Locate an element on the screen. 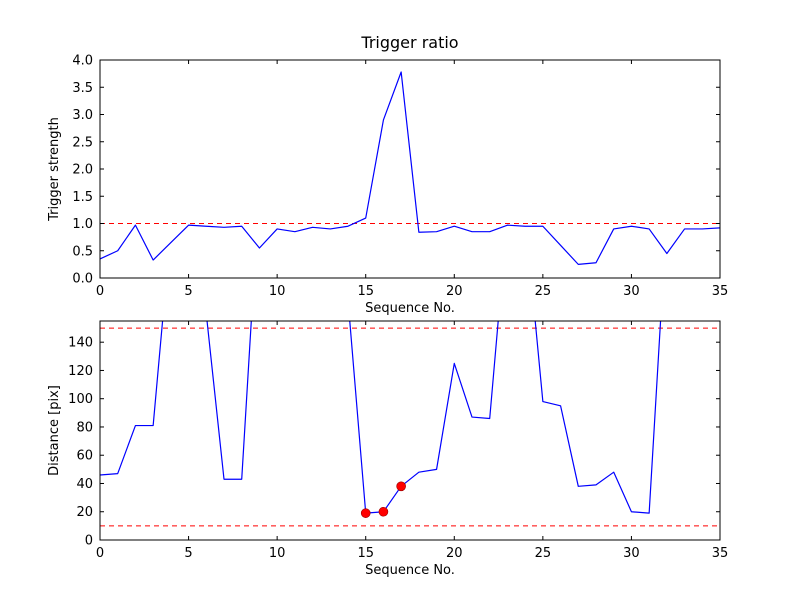 This screenshot has height=604, width=800. y-axis-label: Distance [pix] is located at coordinates (54, 430).